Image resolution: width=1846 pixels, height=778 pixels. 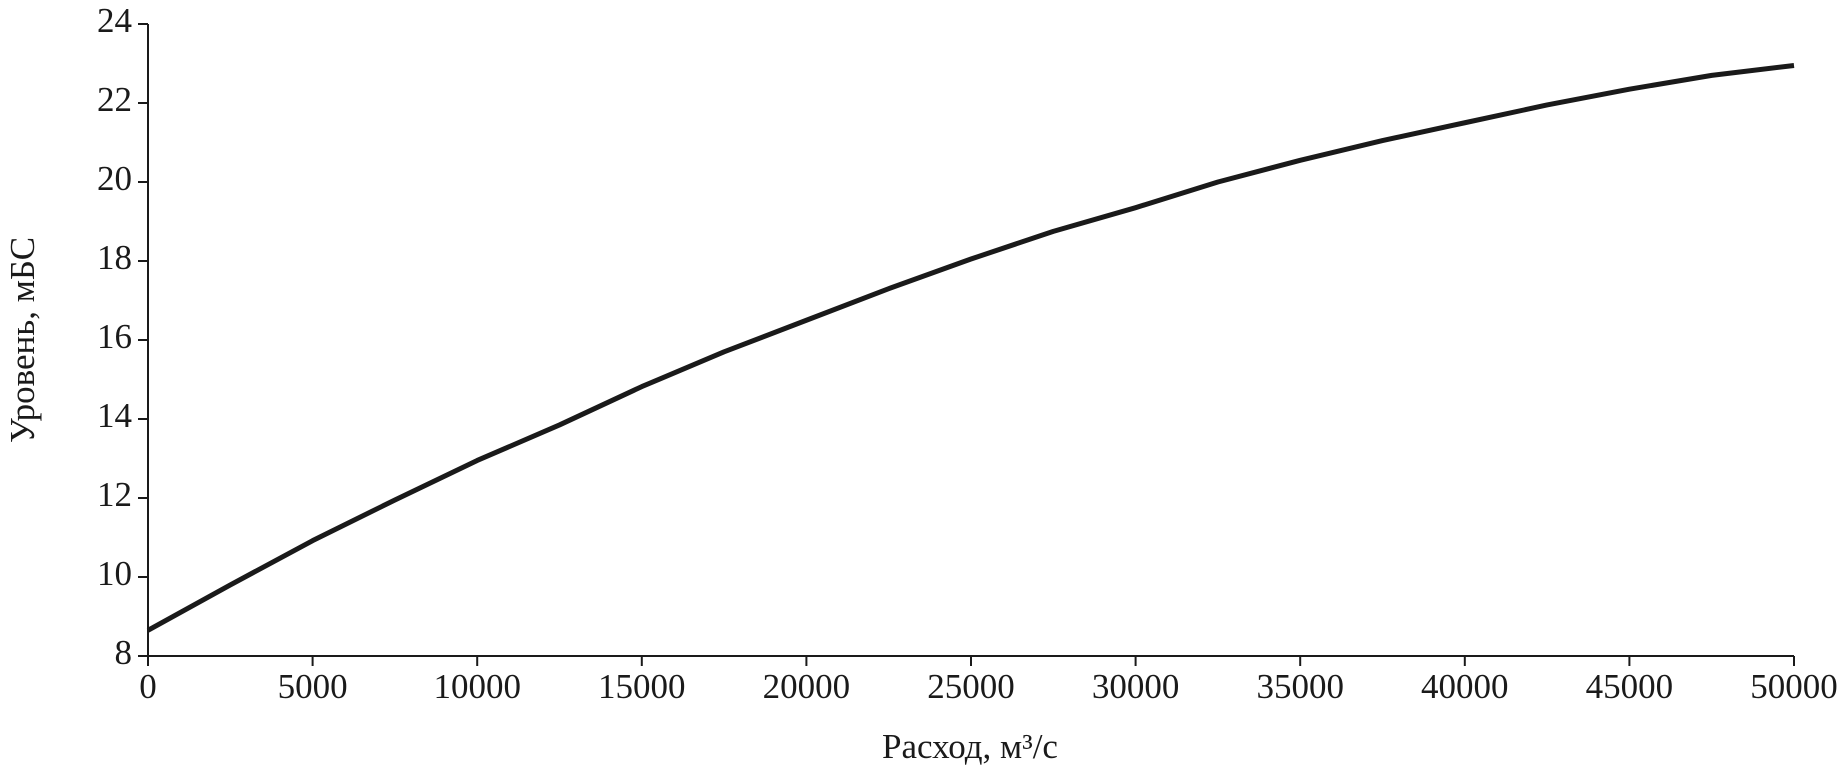 What do you see at coordinates (313, 686) in the screenshot?
I see `x-tick-label: 5000` at bounding box center [313, 686].